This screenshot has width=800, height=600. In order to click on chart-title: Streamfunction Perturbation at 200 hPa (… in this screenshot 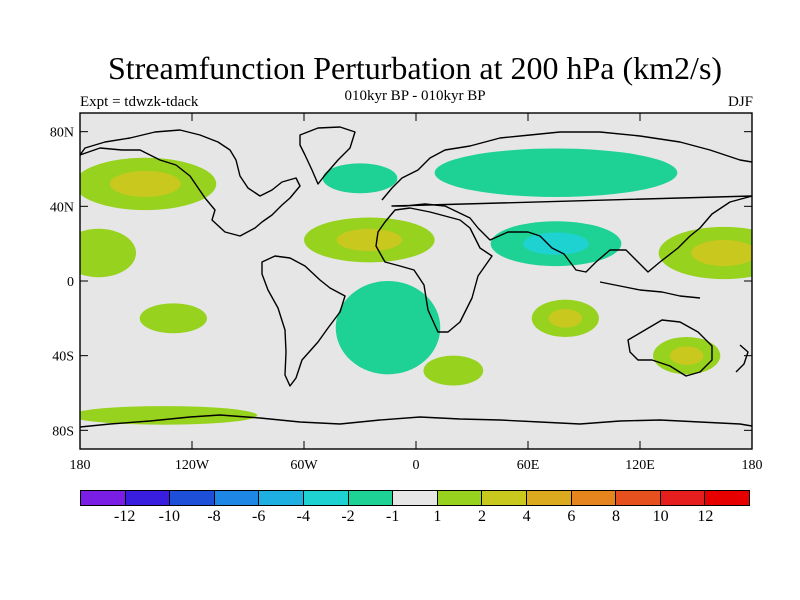, I will do `click(415, 68)`.